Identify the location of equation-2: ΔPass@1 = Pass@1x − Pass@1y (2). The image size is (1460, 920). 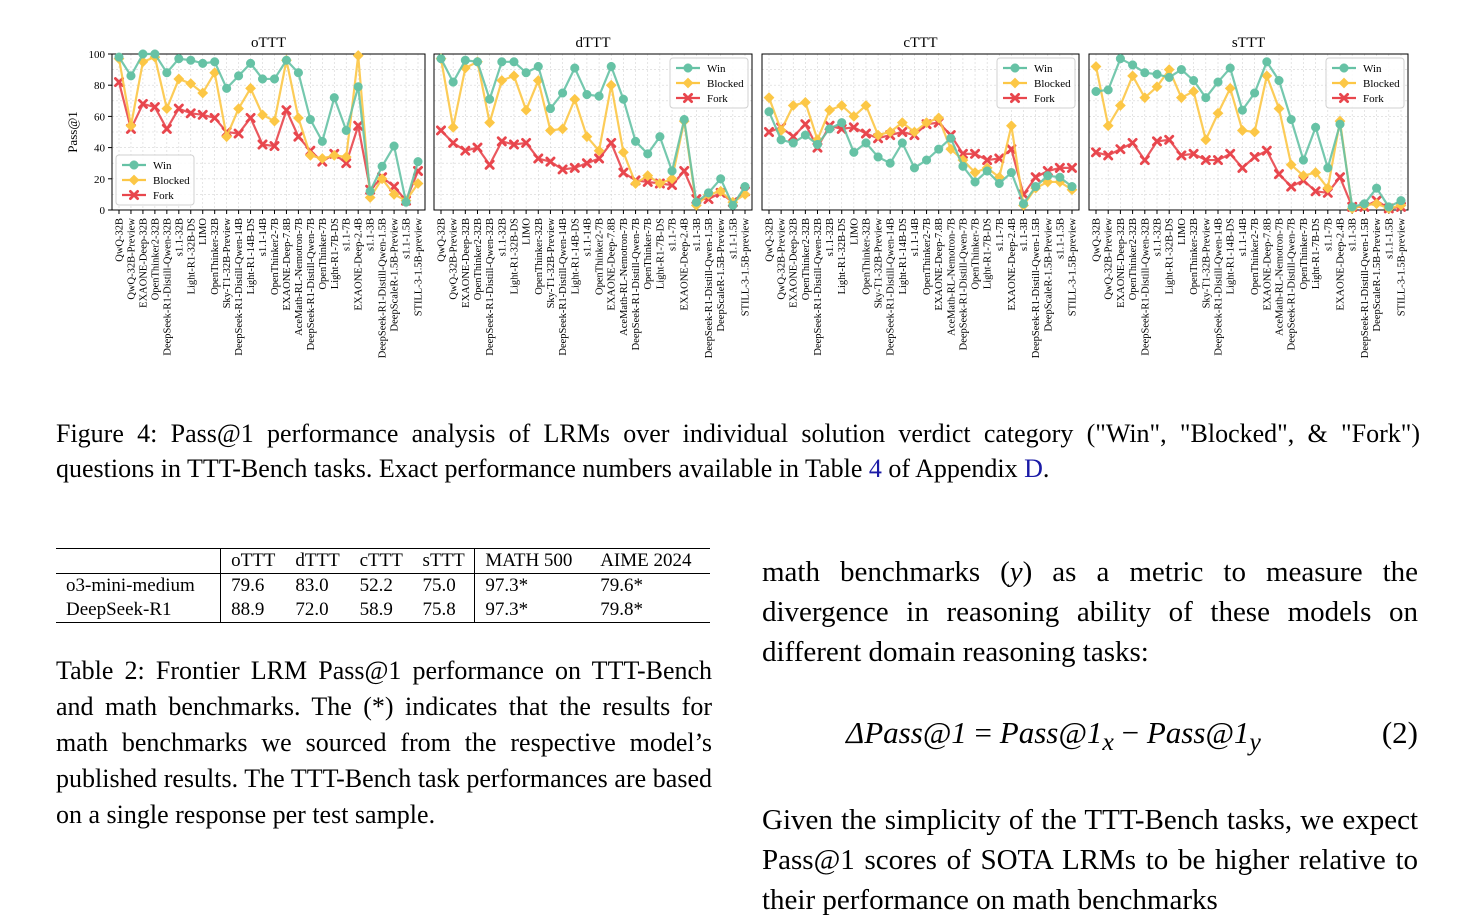
(1090, 737).